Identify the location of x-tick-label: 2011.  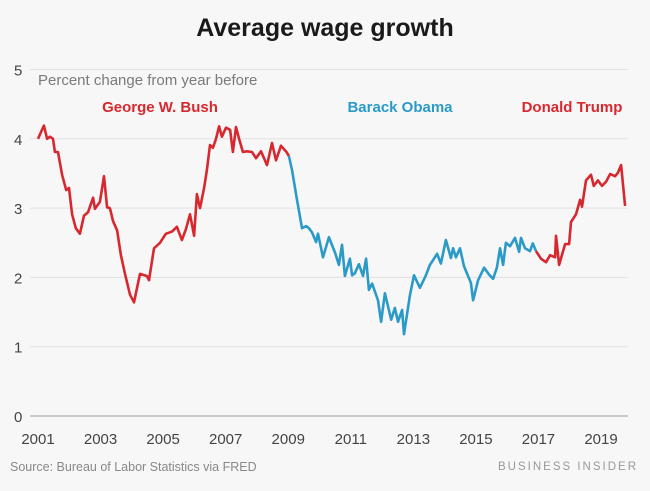
(351, 439).